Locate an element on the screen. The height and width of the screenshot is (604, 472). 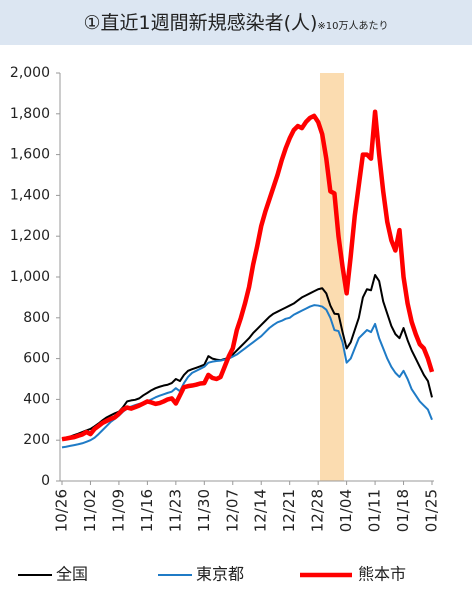
y-tick-label: 1,400 is located at coordinates (30, 195).